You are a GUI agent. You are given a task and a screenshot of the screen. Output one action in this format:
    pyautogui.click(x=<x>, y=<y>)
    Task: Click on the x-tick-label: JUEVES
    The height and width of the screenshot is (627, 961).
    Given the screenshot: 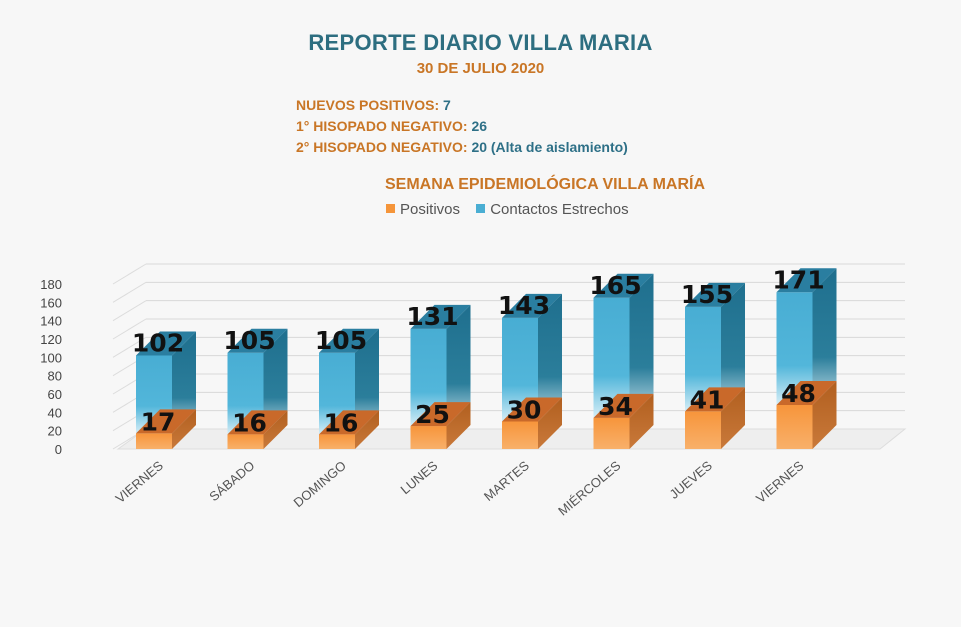 What is the action you would take?
    pyautogui.click(x=691, y=480)
    